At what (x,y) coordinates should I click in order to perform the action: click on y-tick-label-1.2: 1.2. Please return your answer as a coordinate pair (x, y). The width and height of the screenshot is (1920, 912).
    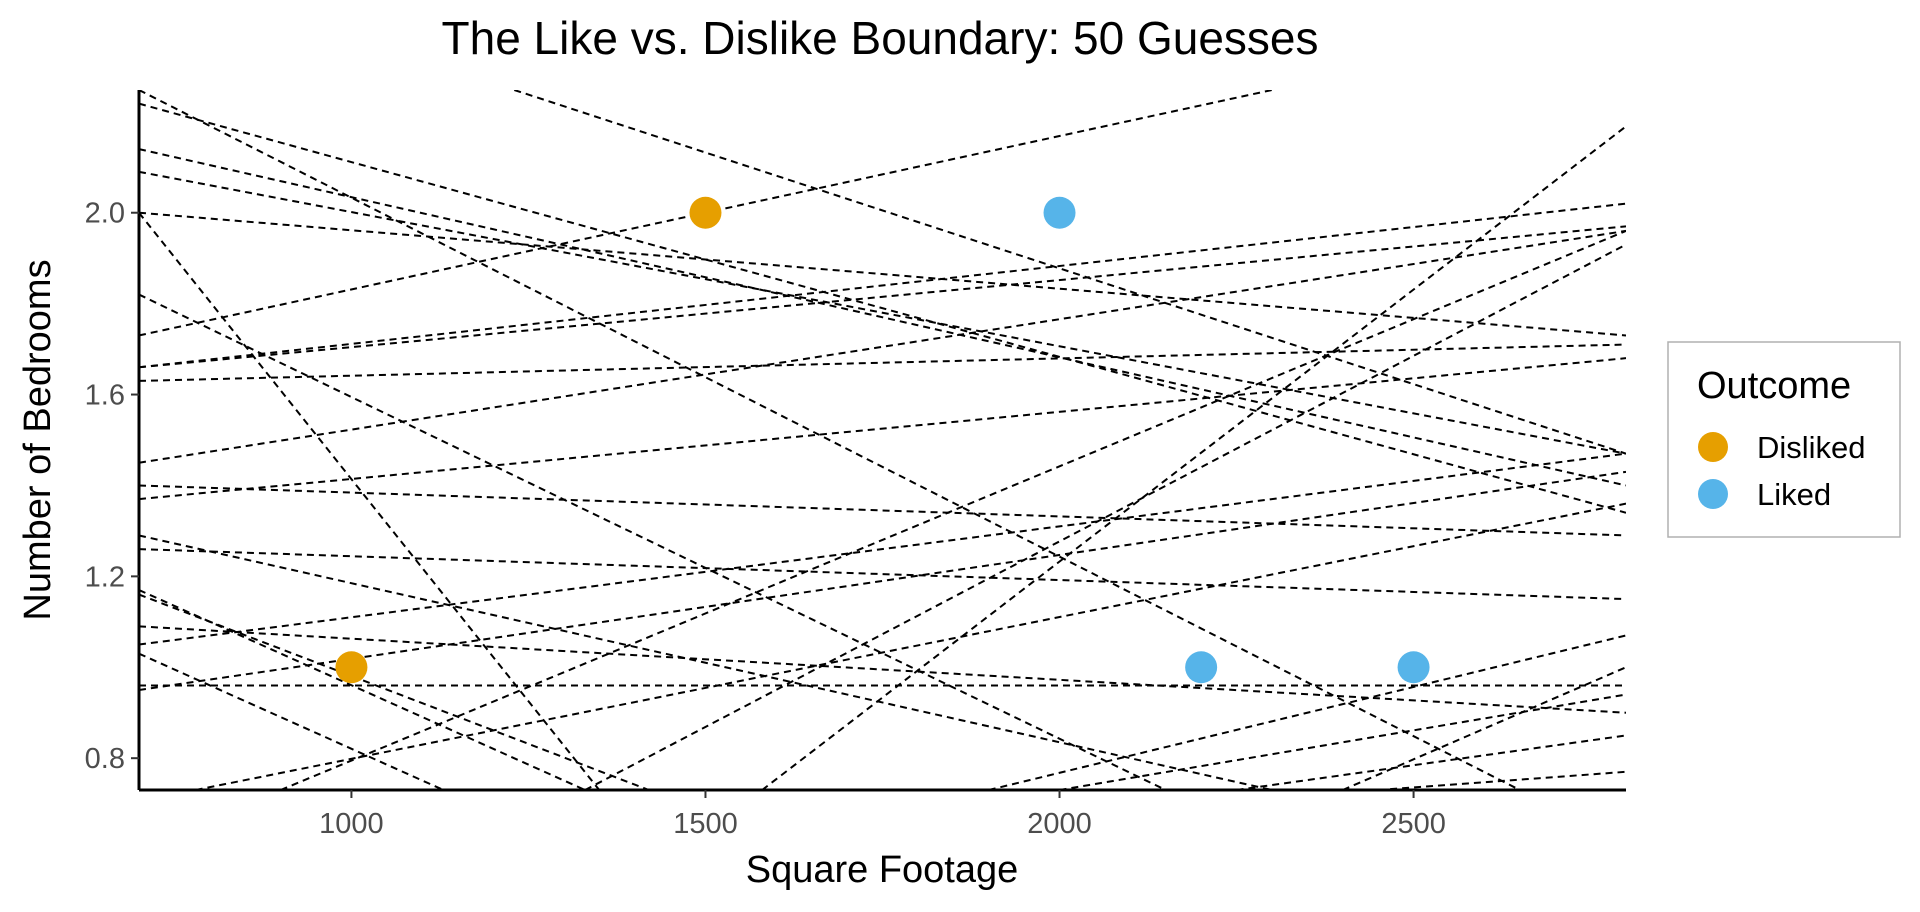
    Looking at the image, I should click on (105, 577).